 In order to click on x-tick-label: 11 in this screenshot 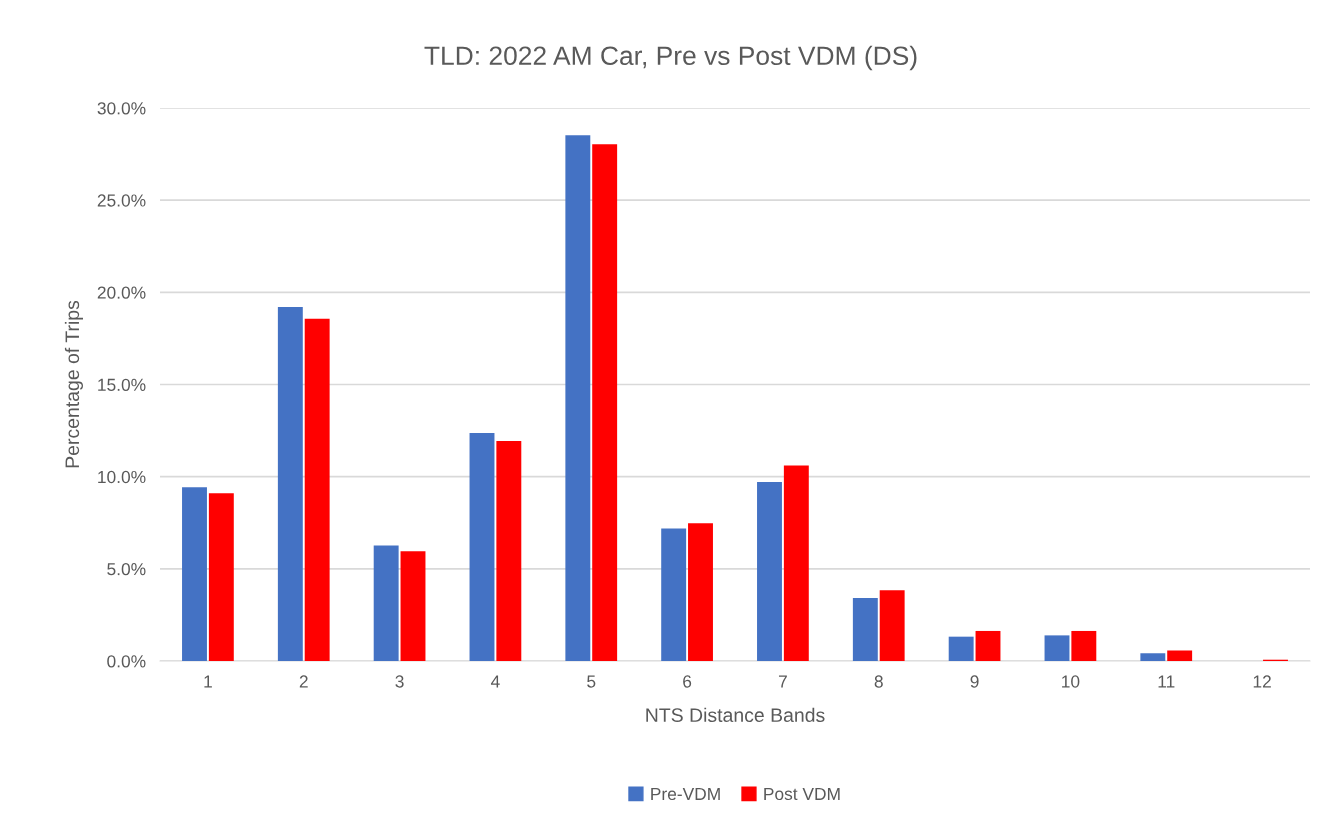, I will do `click(1166, 681)`.